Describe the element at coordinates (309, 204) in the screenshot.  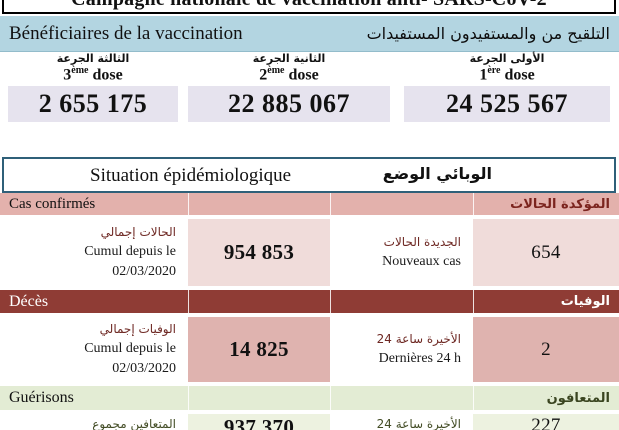
I see `confirmed-section-header: Cas confirmés ⁨الحالات⁩ ⁨المؤكدة⁩` at that location.